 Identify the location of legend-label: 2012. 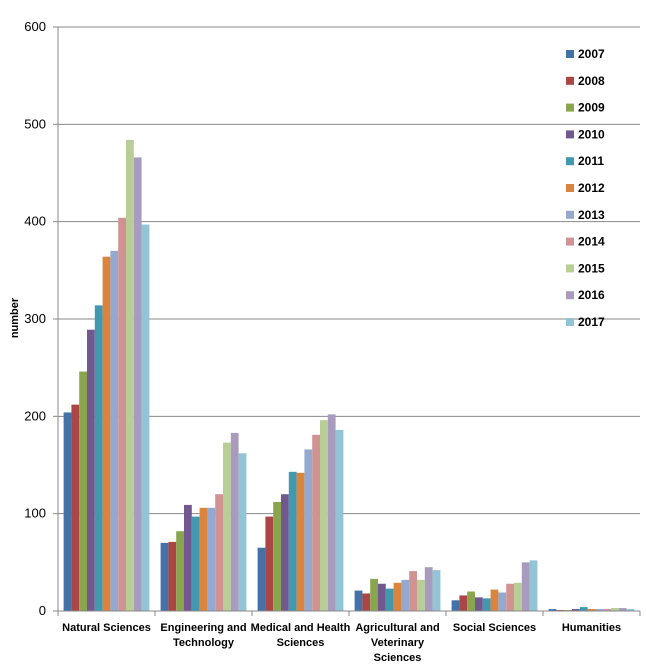
(591, 188).